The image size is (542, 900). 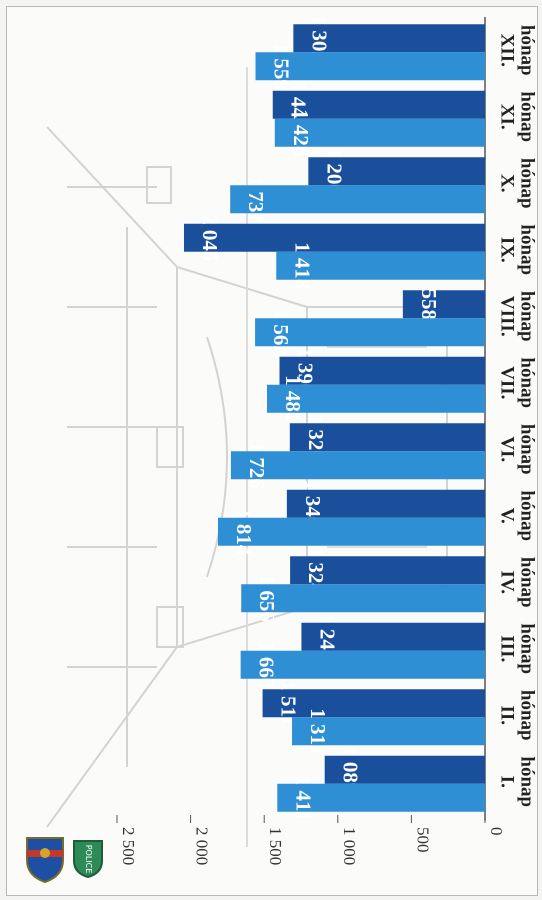 I want to click on axis-tick-label: 0, so click(x=496, y=831).